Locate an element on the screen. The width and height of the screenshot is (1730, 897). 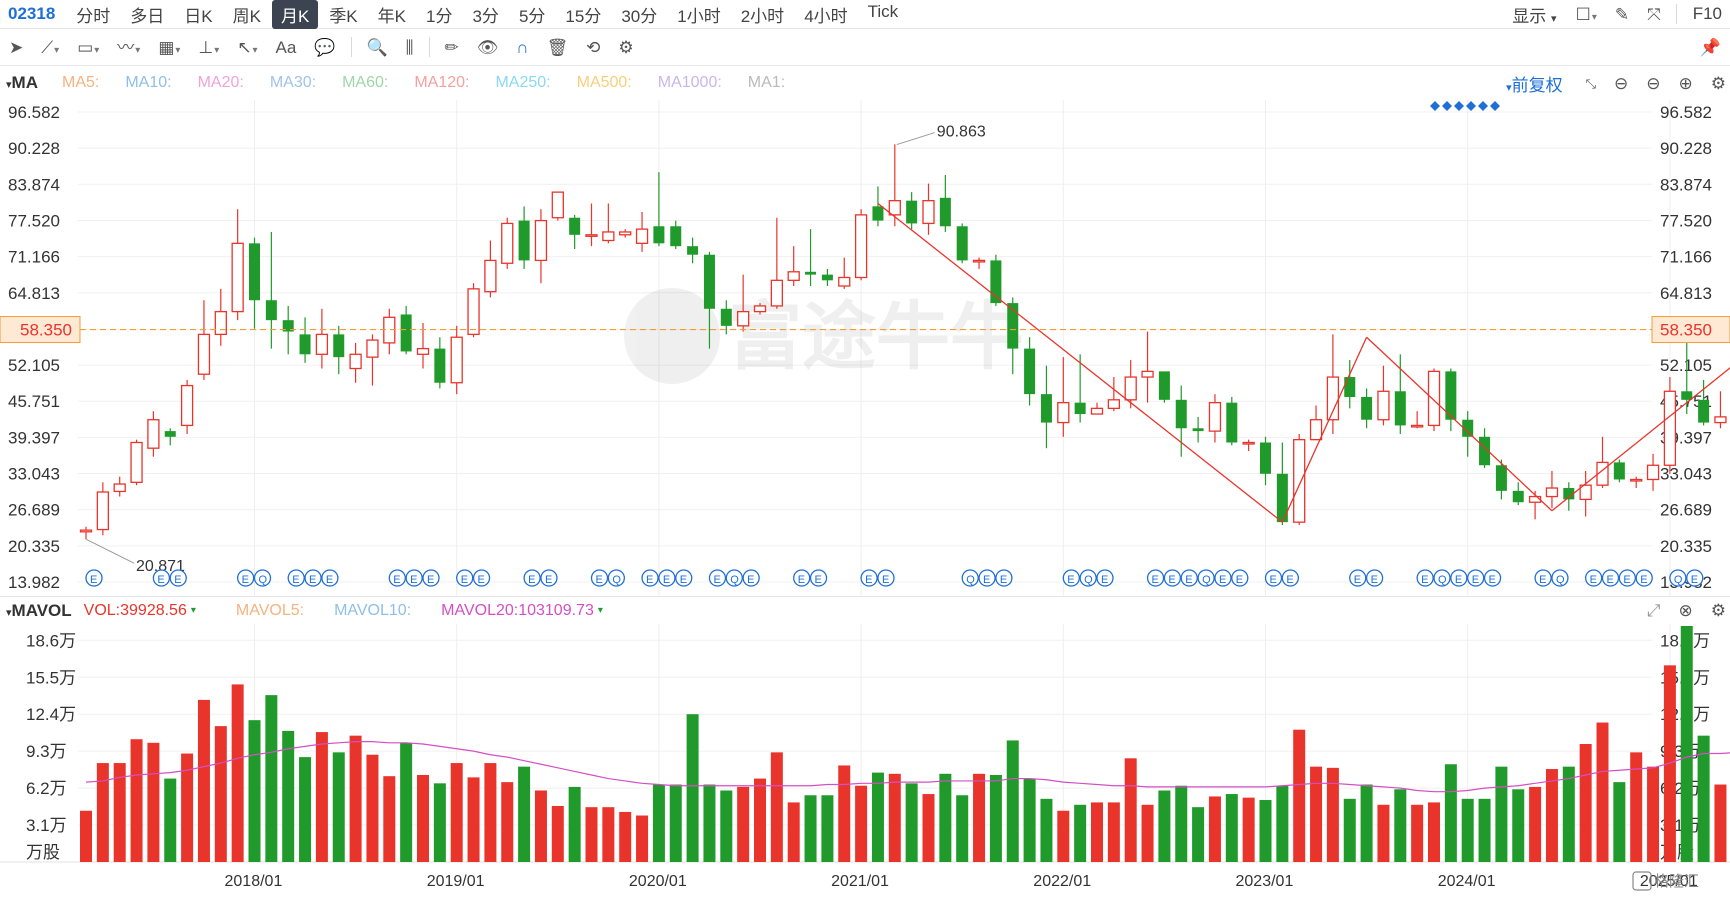
price-axis-label-right: 77.520 is located at coordinates (1686, 220).